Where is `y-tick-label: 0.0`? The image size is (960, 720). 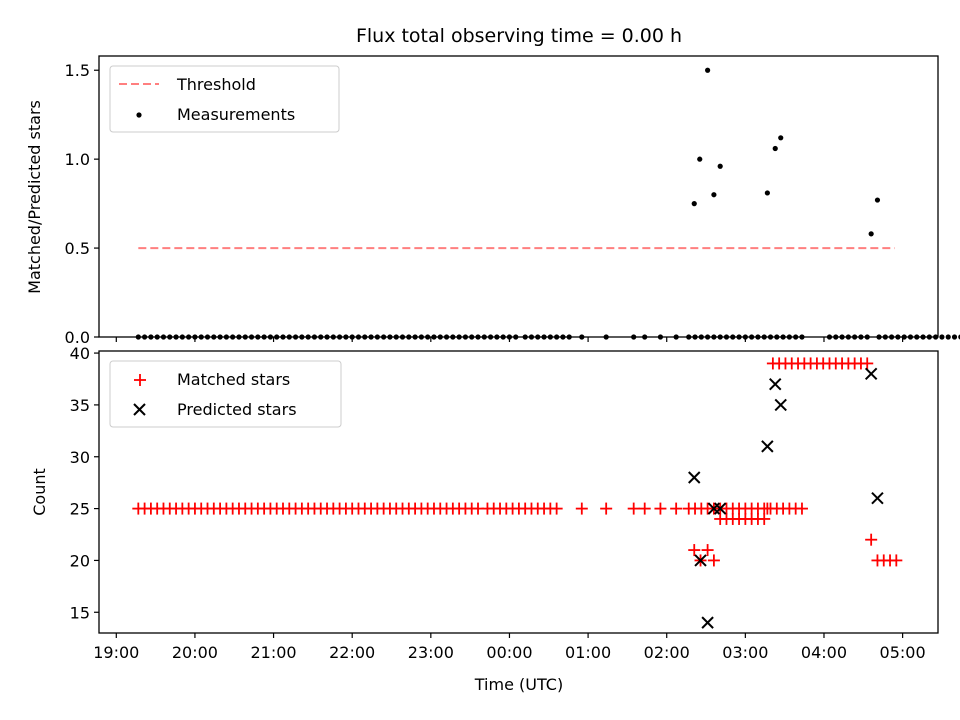
y-tick-label: 0.0 is located at coordinates (77, 337).